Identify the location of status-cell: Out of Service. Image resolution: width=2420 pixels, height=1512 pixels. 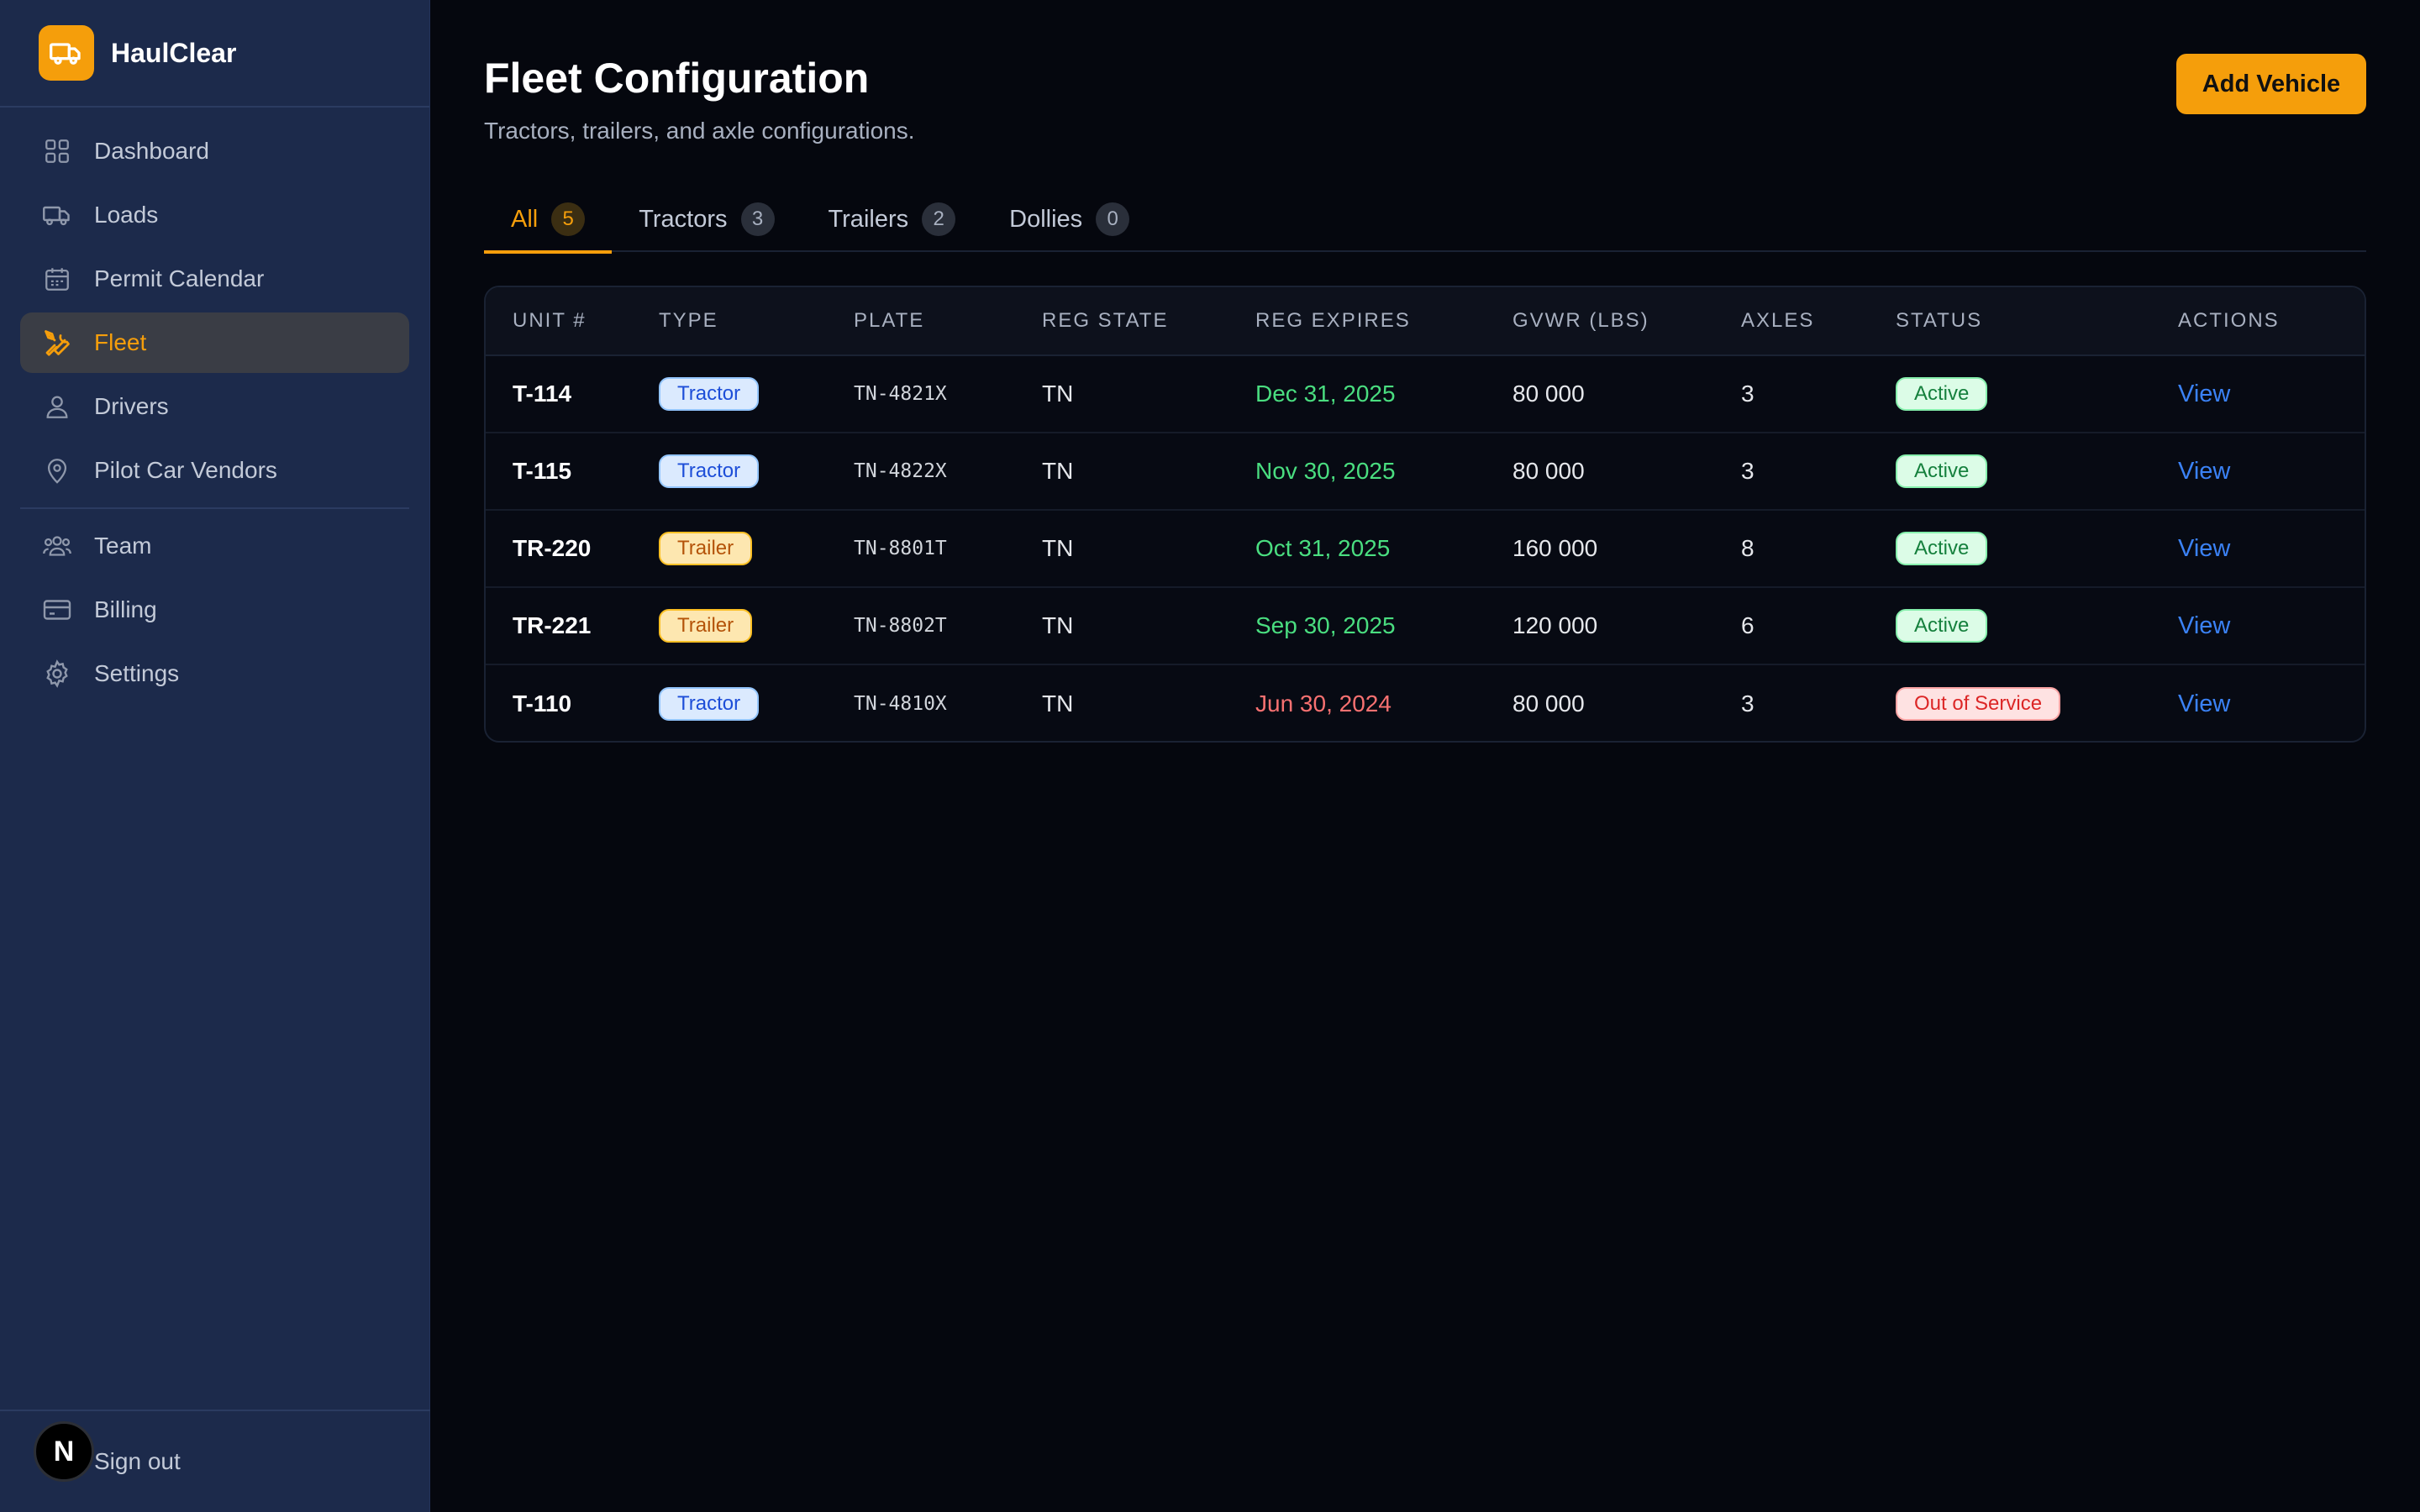
(2037, 704).